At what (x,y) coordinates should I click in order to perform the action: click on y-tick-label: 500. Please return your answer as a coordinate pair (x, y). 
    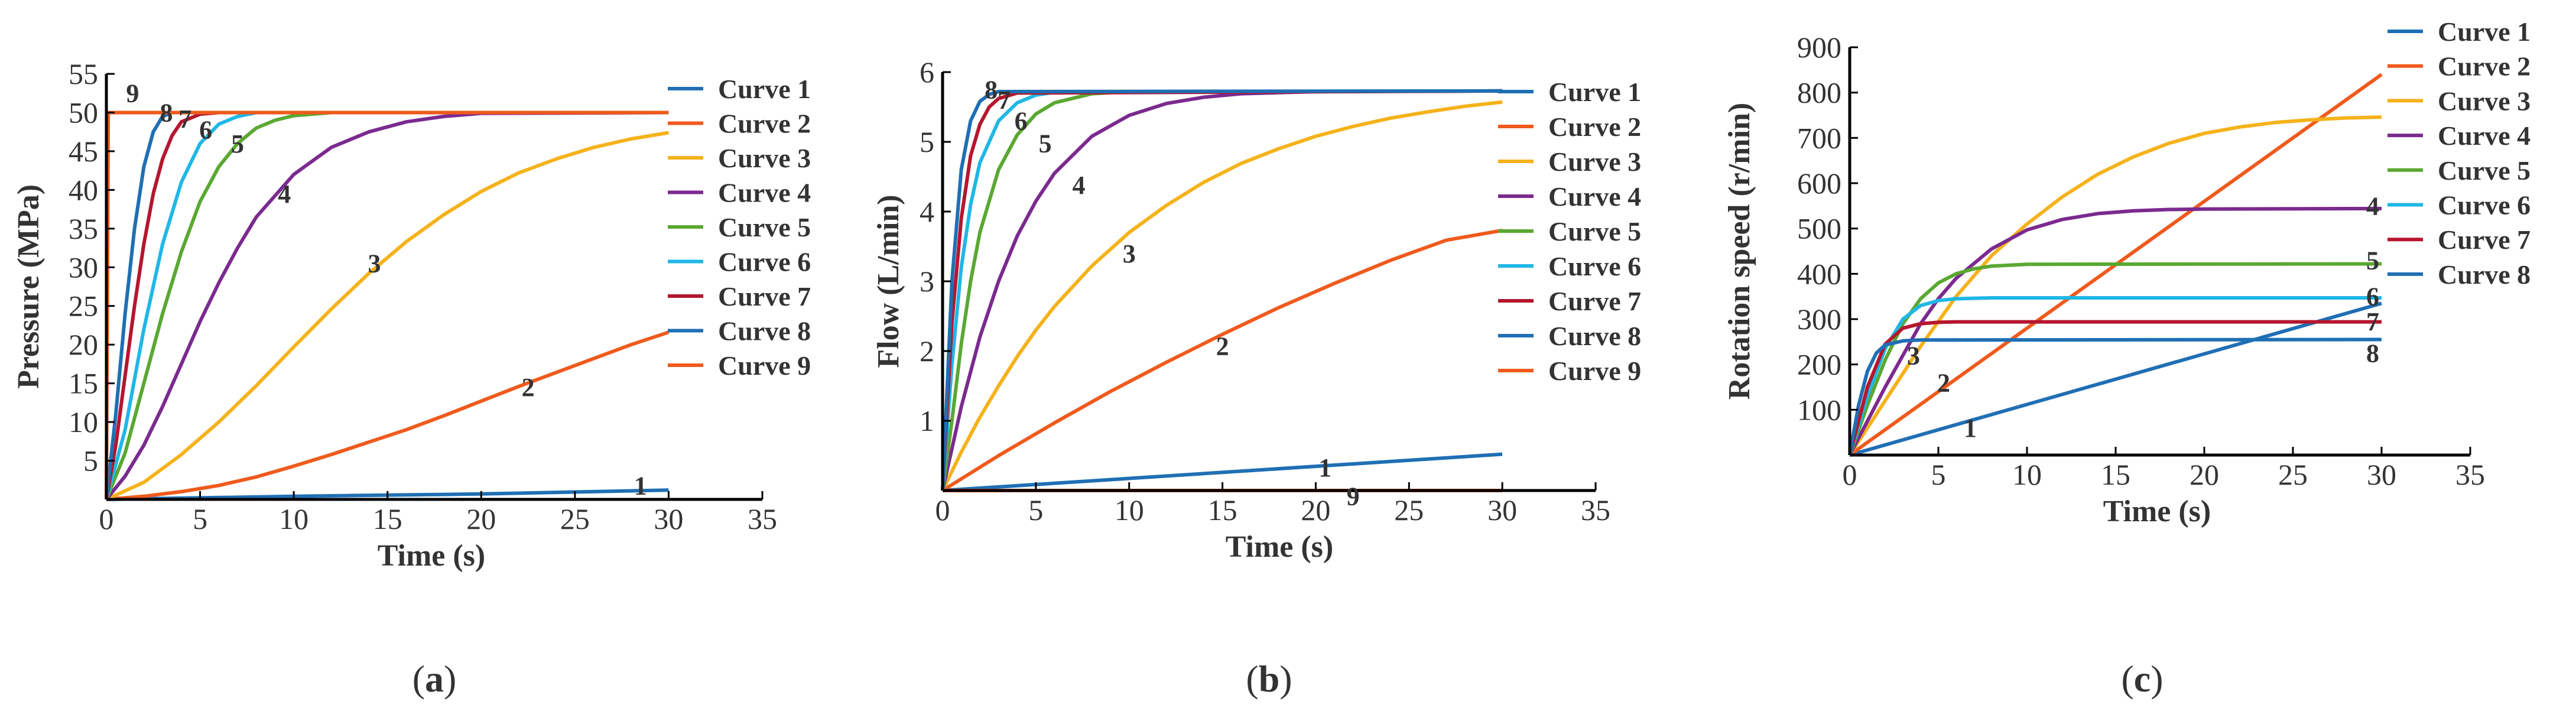
    Looking at the image, I should click on (1819, 228).